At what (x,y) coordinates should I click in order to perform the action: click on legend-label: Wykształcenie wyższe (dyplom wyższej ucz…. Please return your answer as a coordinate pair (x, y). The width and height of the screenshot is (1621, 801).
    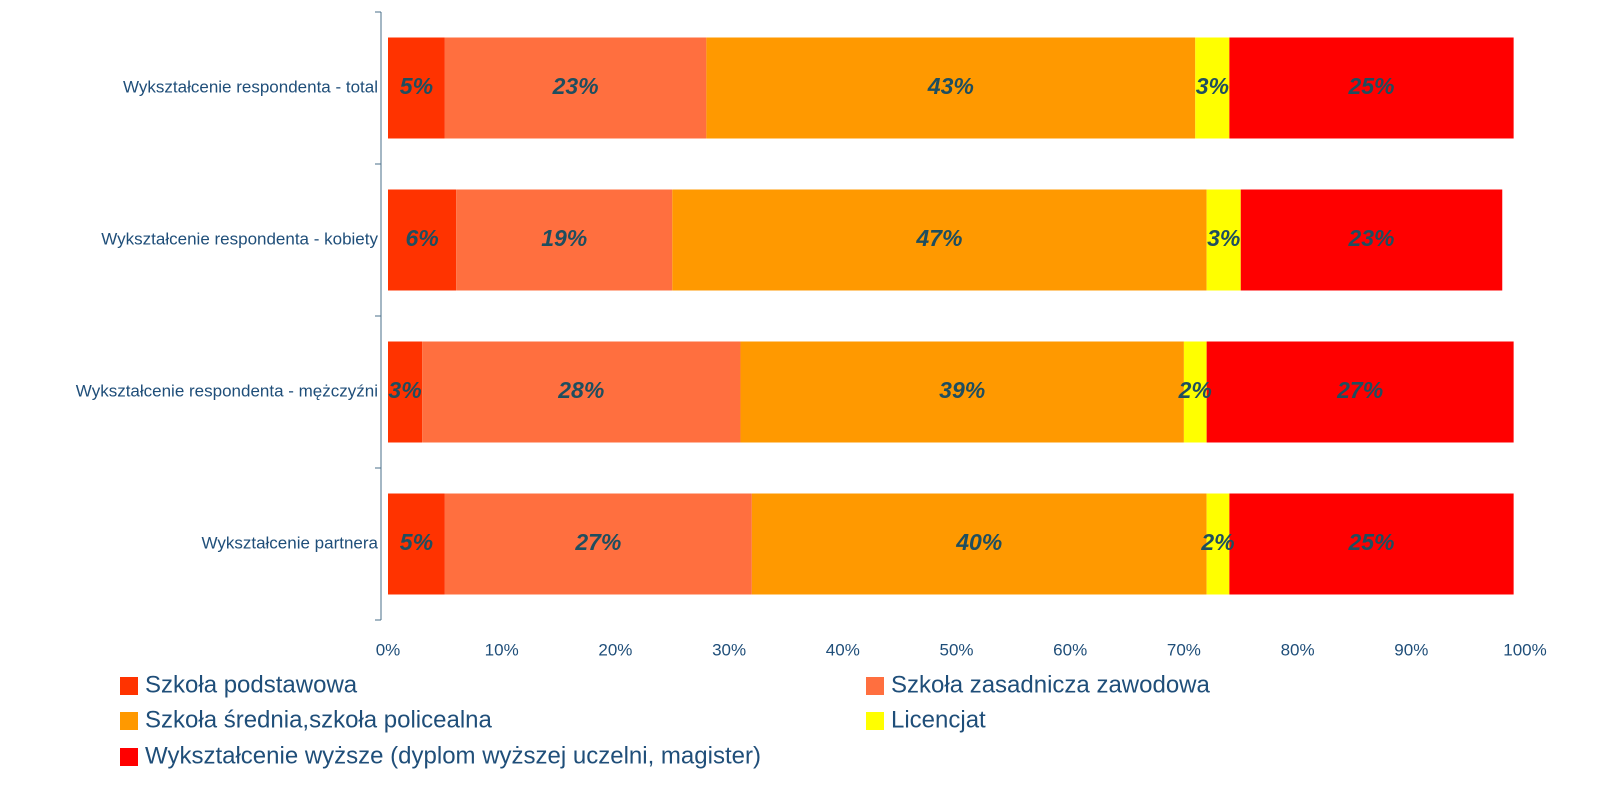
    Looking at the image, I should click on (453, 755).